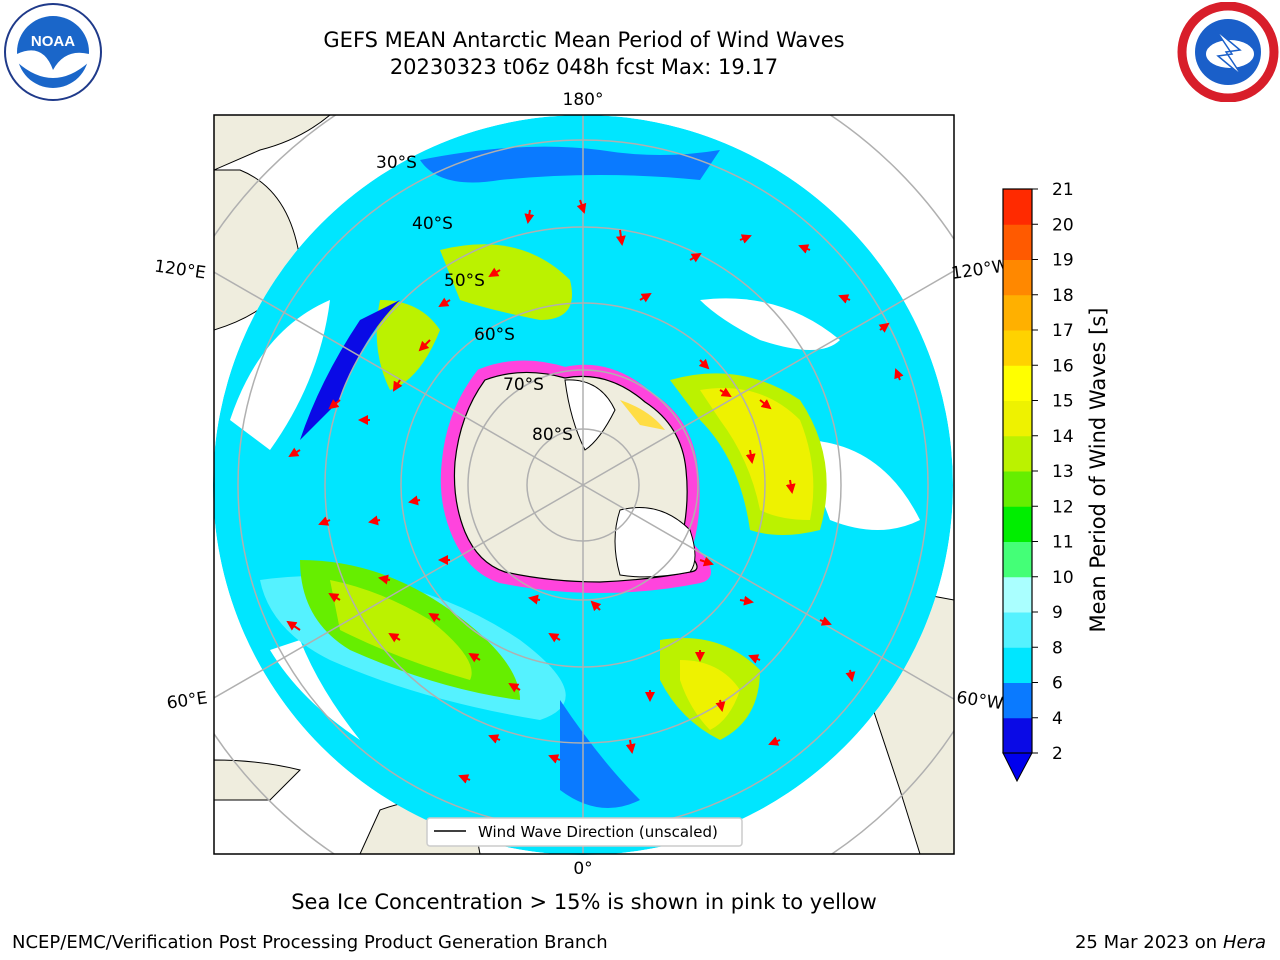 The height and width of the screenshot is (960, 1280). What do you see at coordinates (180, 269) in the screenshot?
I see `lon-label-120e: 120°E` at bounding box center [180, 269].